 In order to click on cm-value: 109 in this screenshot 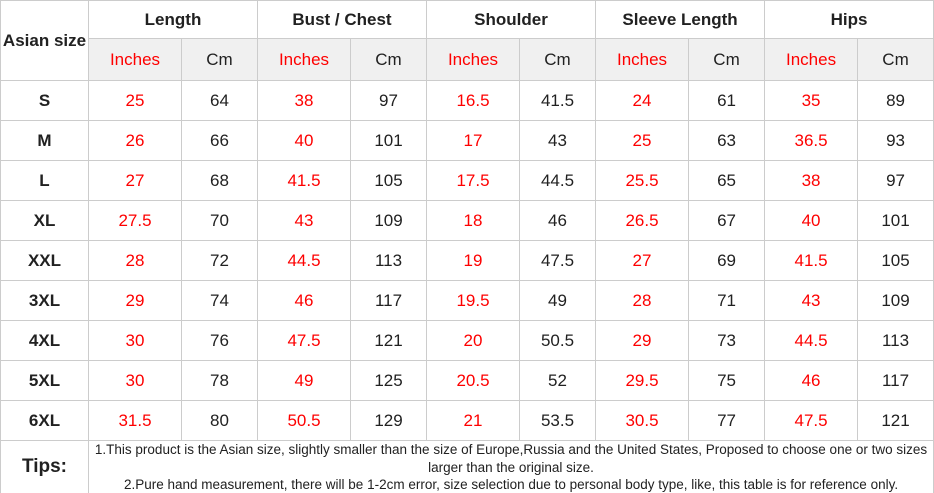, I will do `click(895, 300)`.